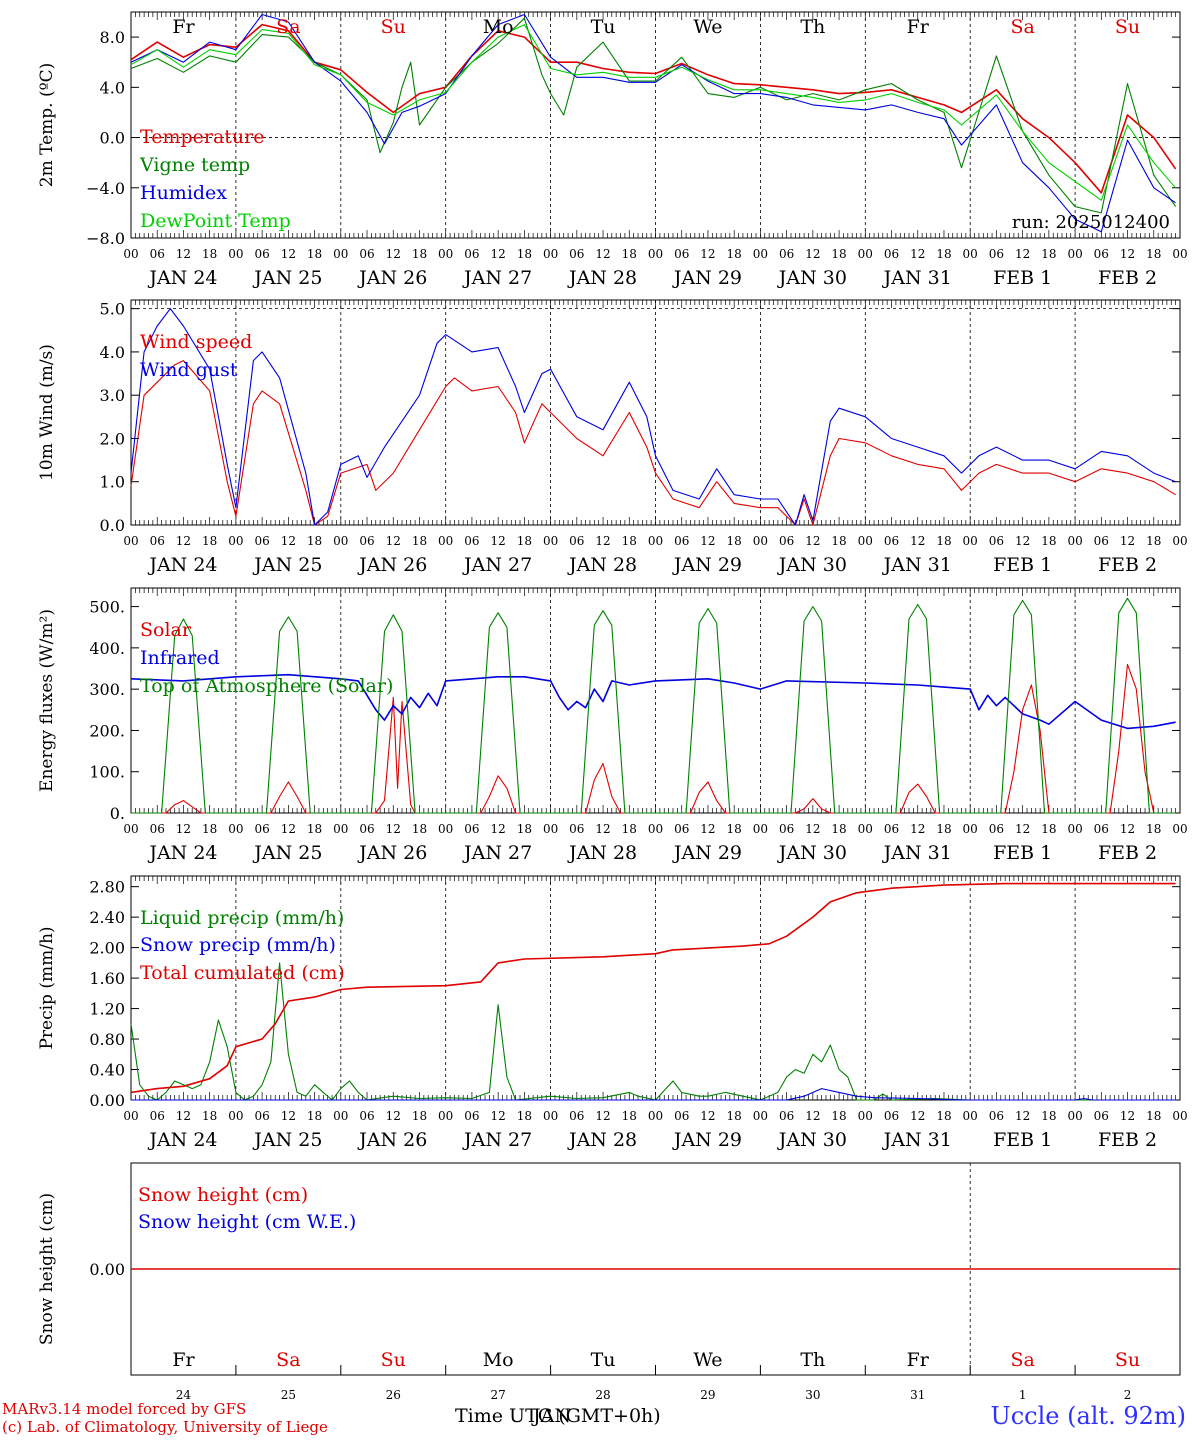 This screenshot has height=1440, width=1194. Describe the element at coordinates (196, 342) in the screenshot. I see `wind-legend-entry: Wind speed` at that location.